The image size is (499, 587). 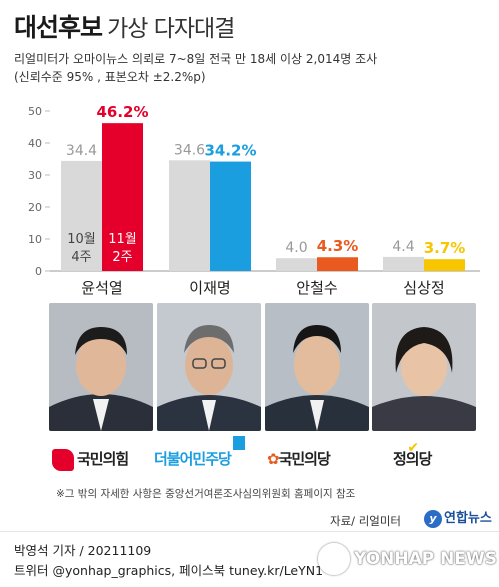 What do you see at coordinates (338, 246) in the screenshot?
I see `data-label-curr: 4.3%` at bounding box center [338, 246].